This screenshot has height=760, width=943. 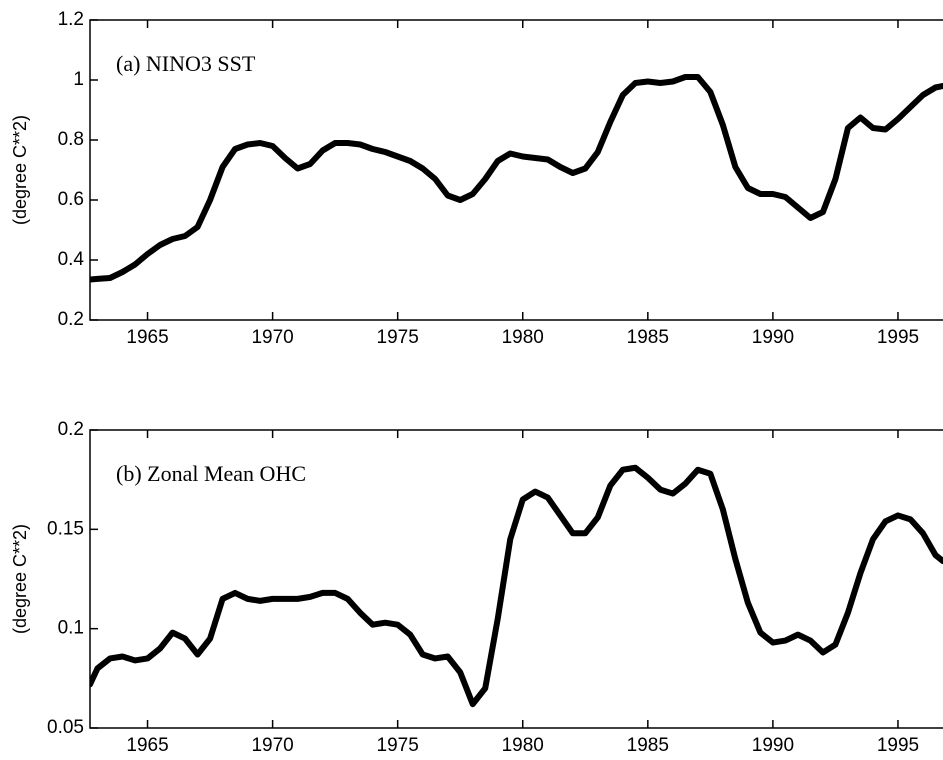 What do you see at coordinates (71, 139) in the screenshot?
I see `y-tick-label: 0.8` at bounding box center [71, 139].